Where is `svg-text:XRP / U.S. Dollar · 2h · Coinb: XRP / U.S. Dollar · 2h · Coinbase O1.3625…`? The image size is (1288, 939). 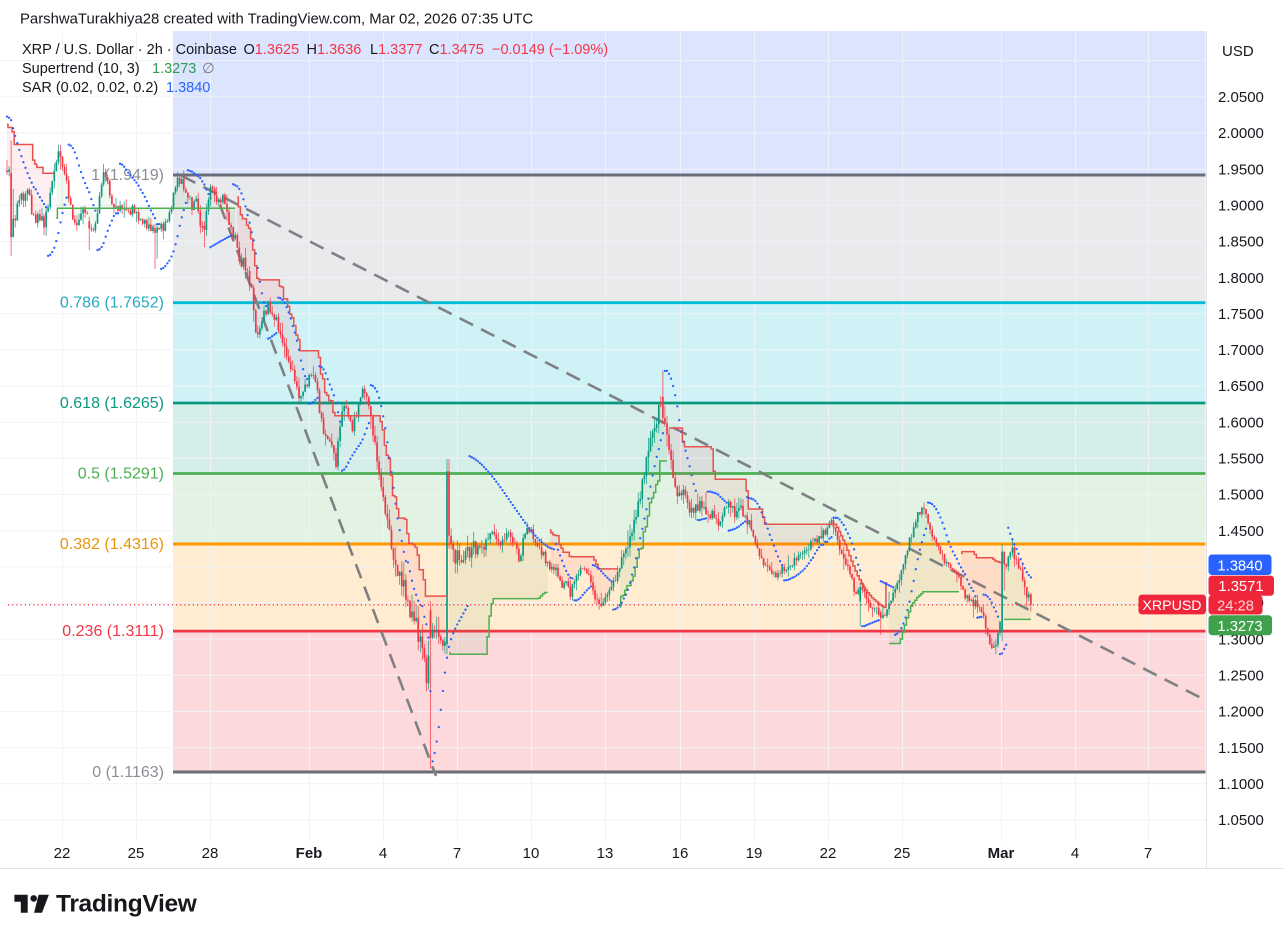 svg-text:XRP / U.S. Dollar · 2h · Coinb: XRP / U.S. Dollar · 2h · Coinbase O1.3625… is located at coordinates (315, 50).